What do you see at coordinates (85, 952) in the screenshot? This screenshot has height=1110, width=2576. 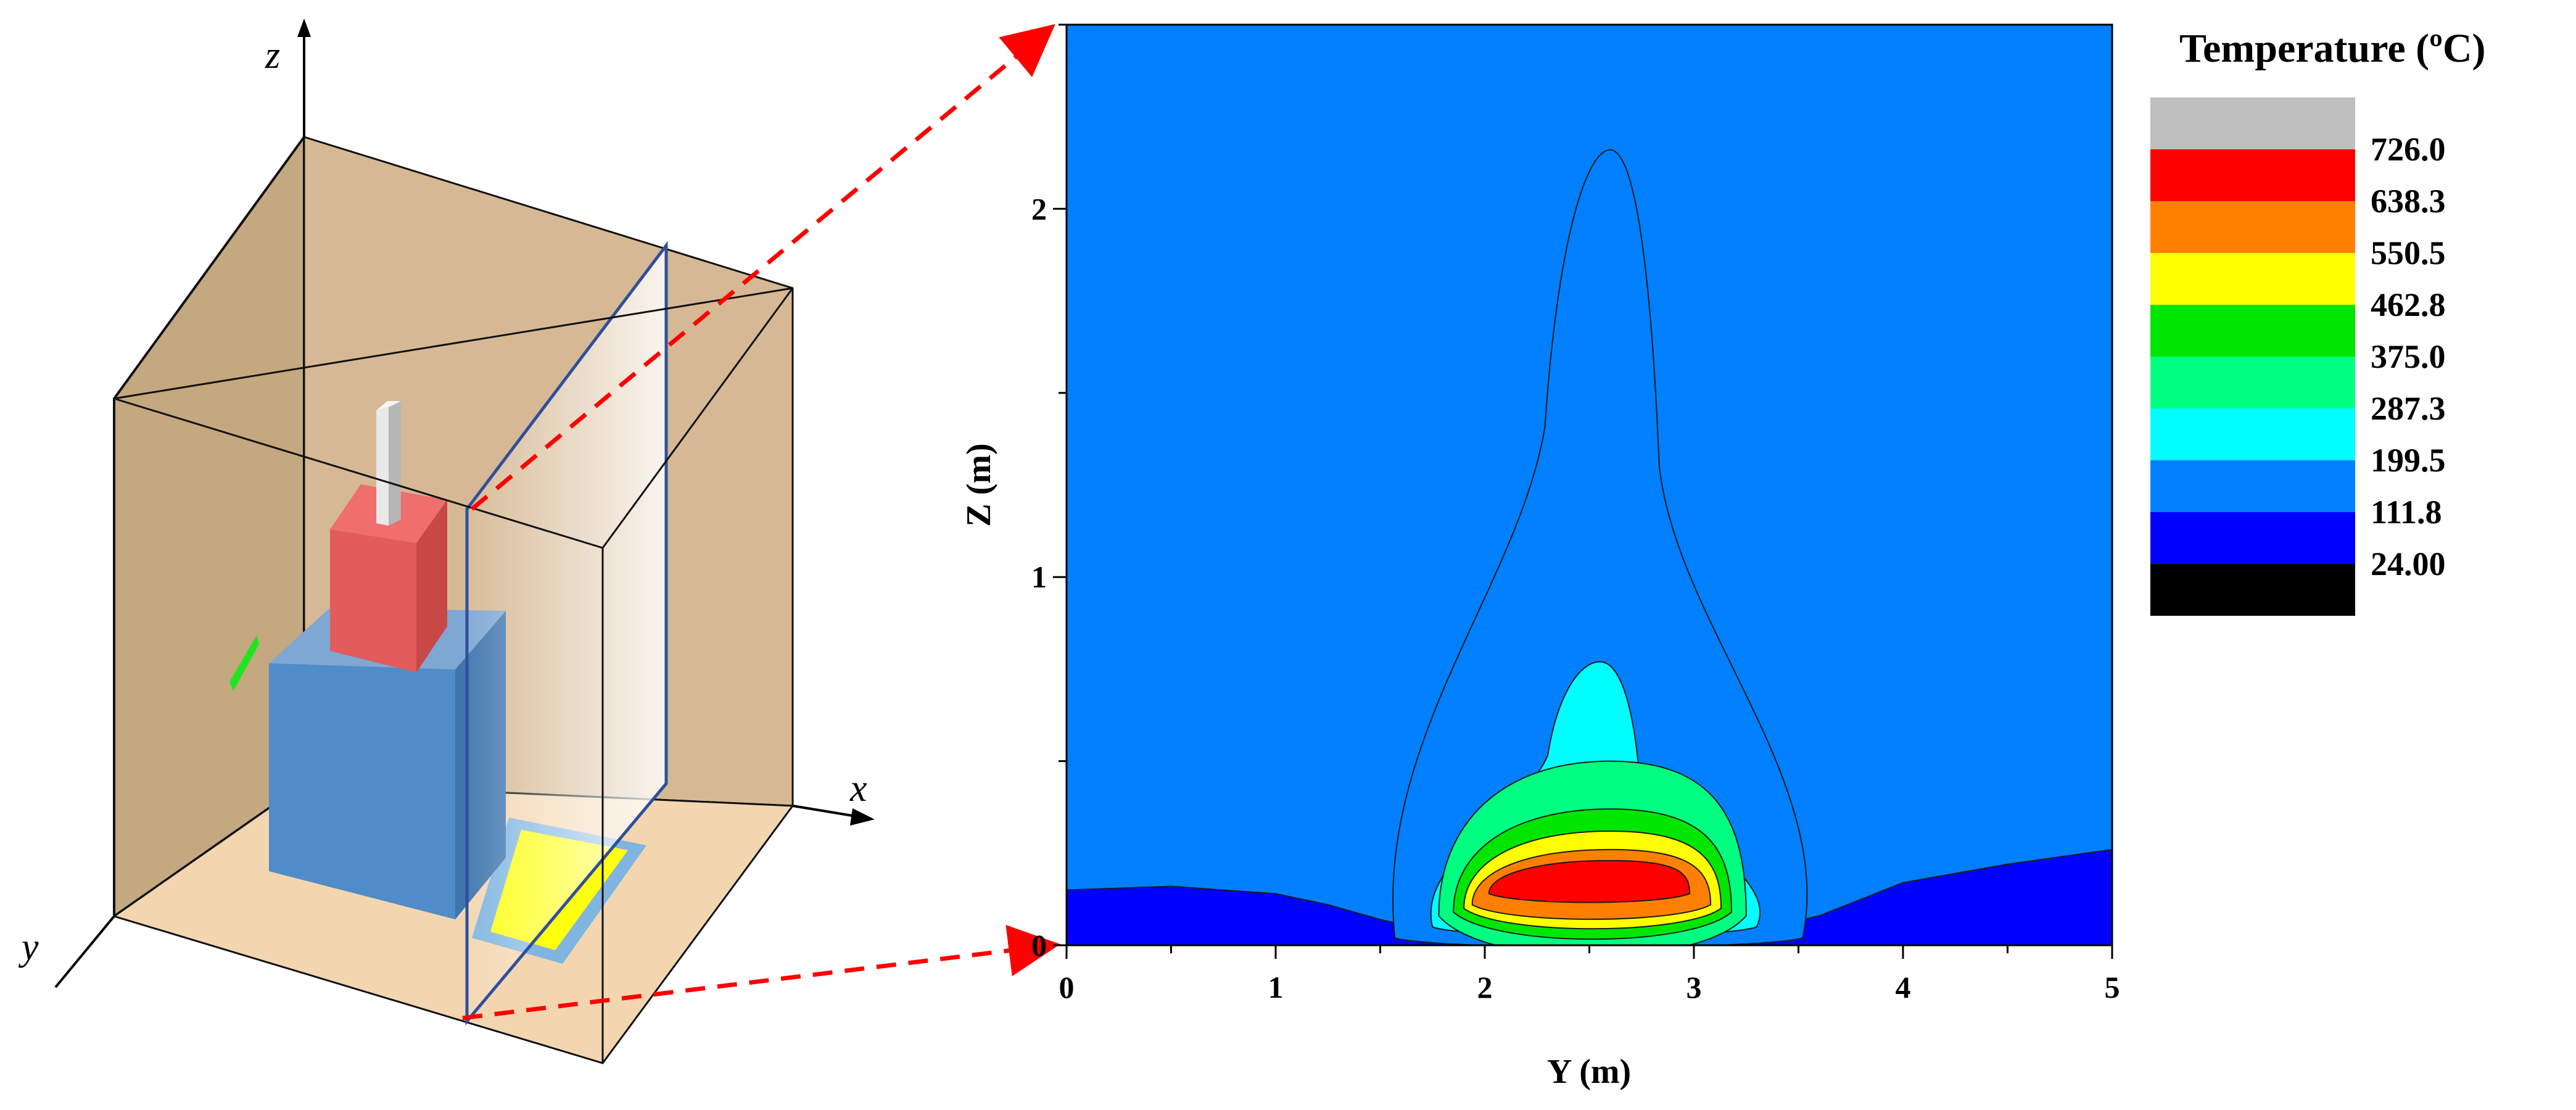 I see `y-axis` at bounding box center [85, 952].